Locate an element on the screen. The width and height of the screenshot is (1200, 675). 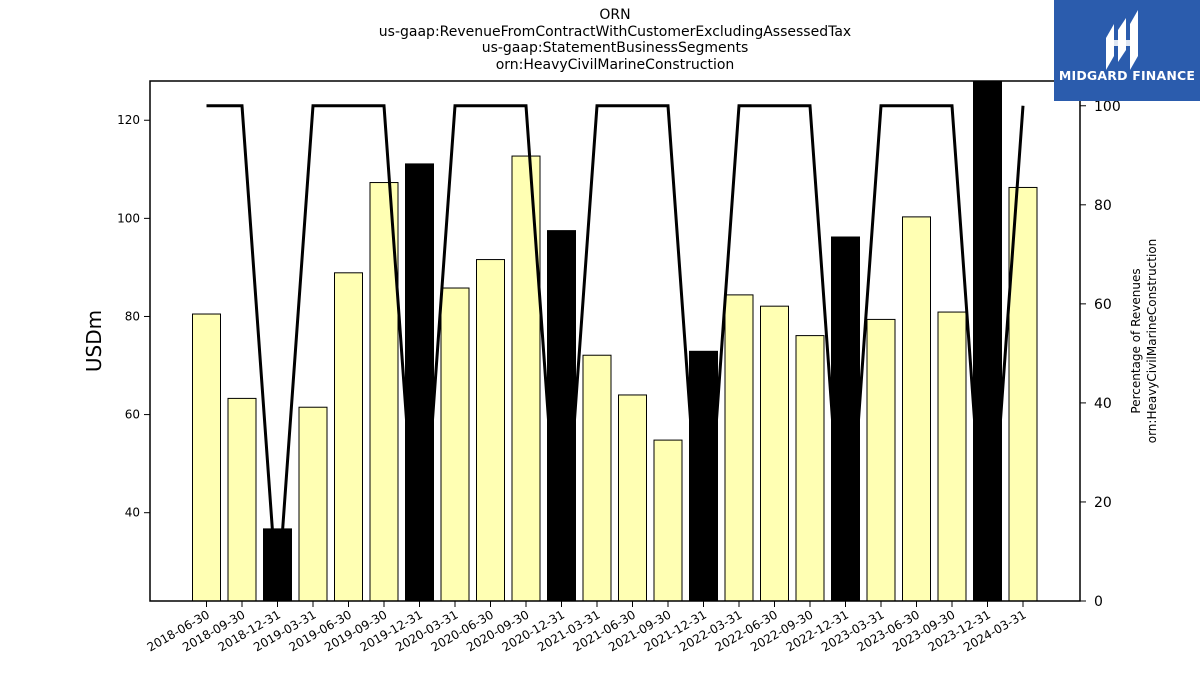
brand-logo: MIDGARD FINANCE is located at coordinates (1127, 50).